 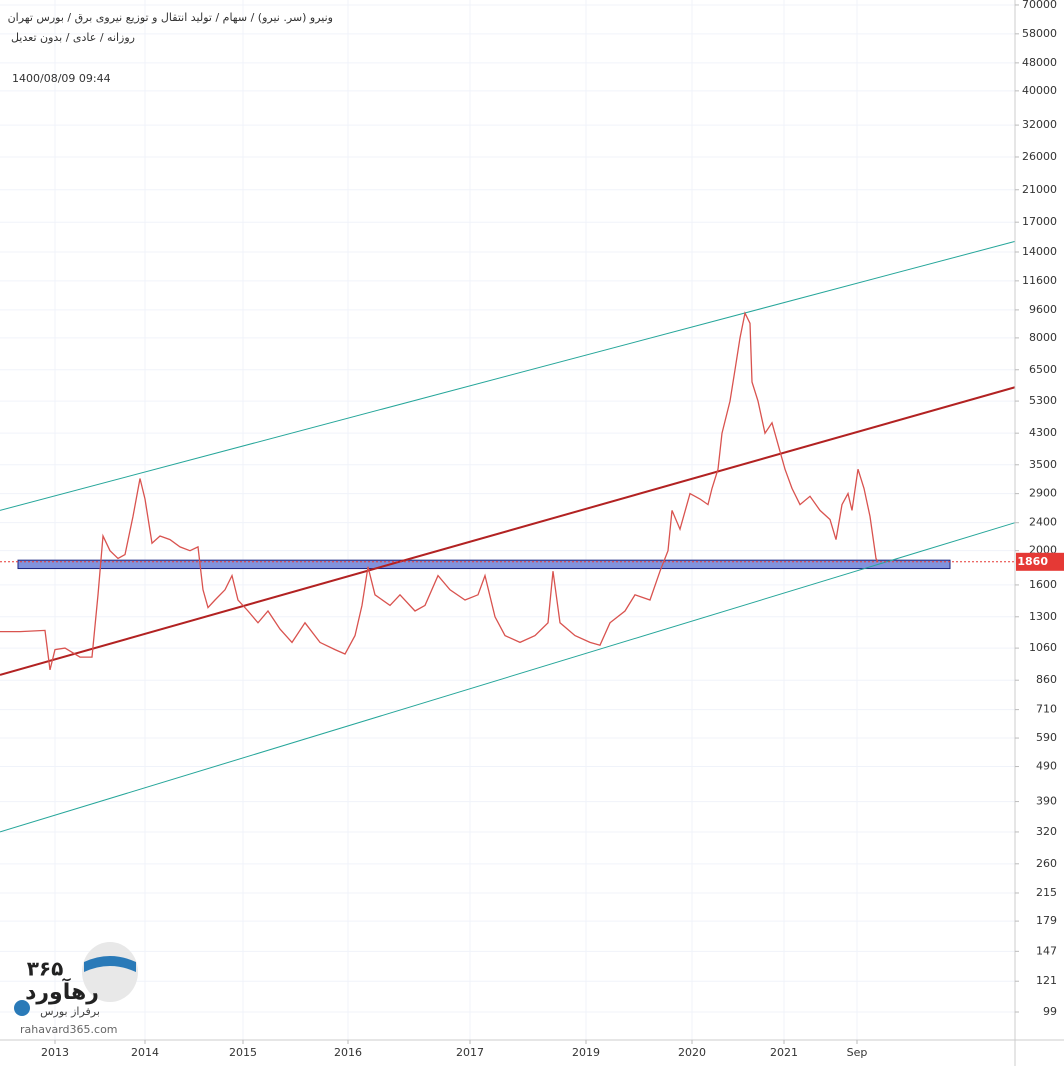 What do you see at coordinates (1046, 863) in the screenshot?
I see `y-tick-label: 260` at bounding box center [1046, 863].